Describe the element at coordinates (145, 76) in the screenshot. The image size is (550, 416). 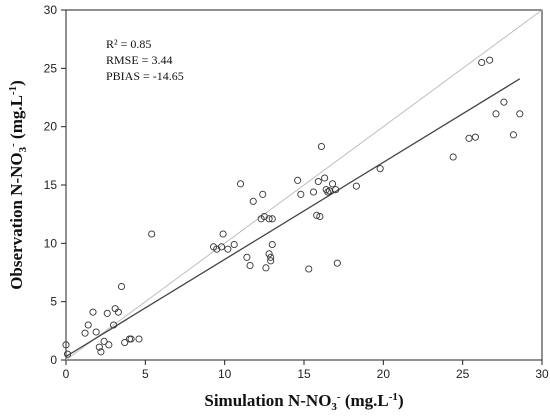
I see `pbias-annotation: PBIAS = -14.65` at that location.